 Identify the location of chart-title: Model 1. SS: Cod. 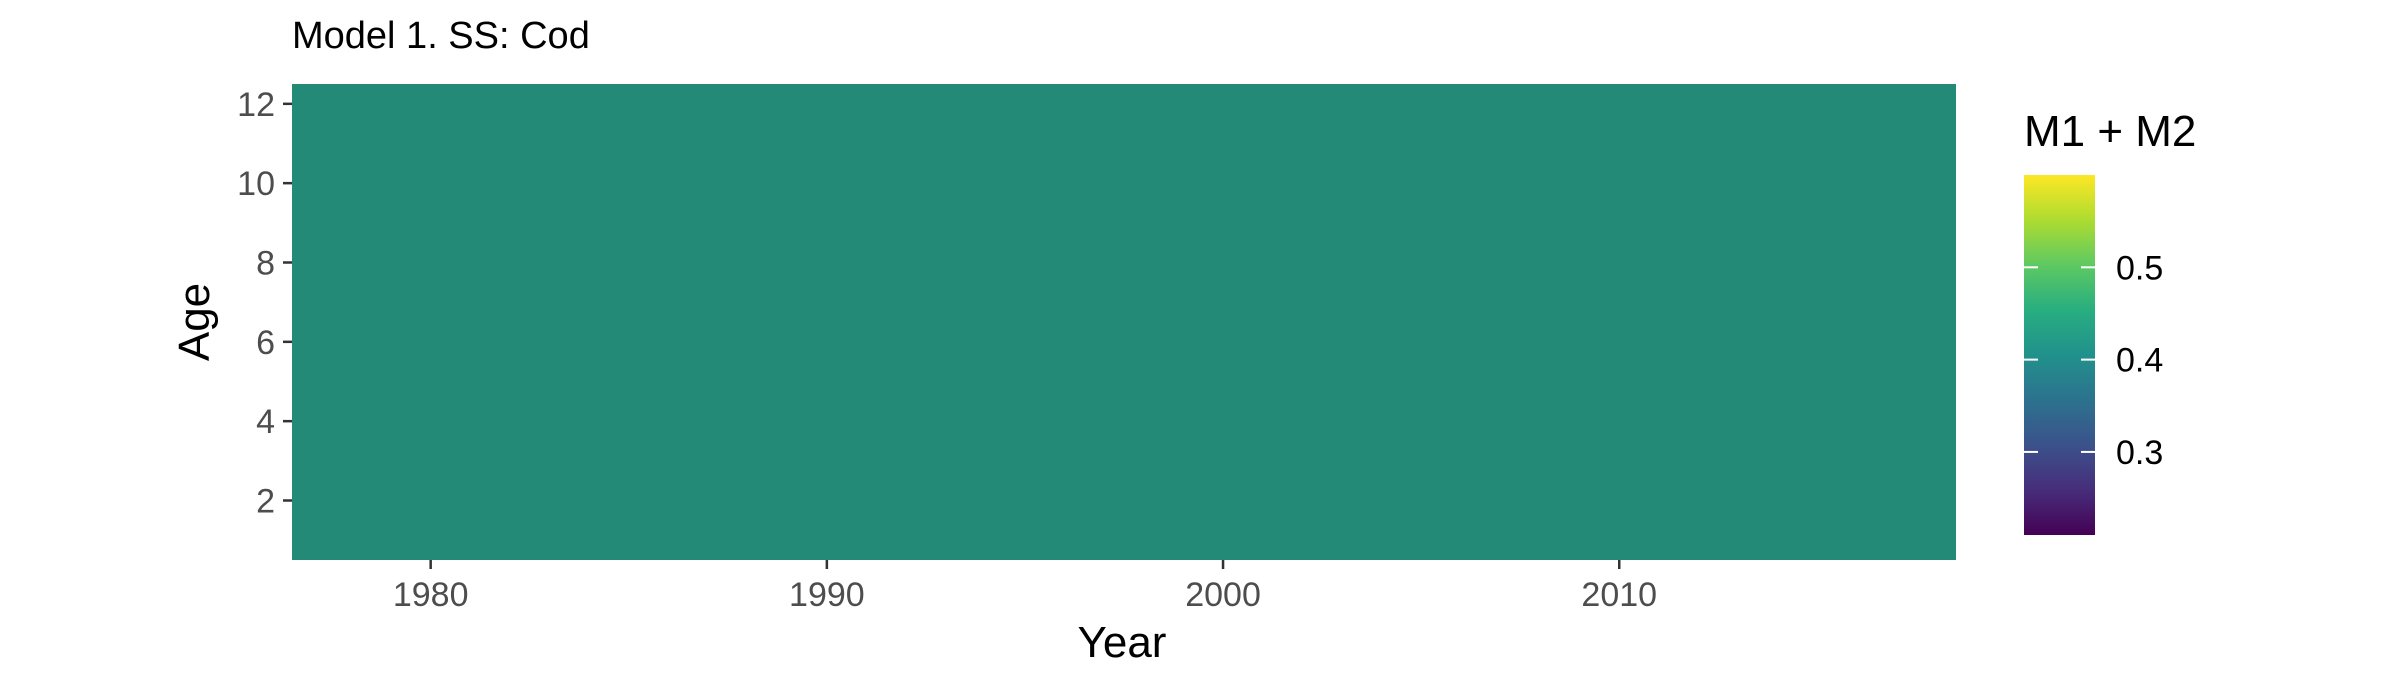
(441, 36).